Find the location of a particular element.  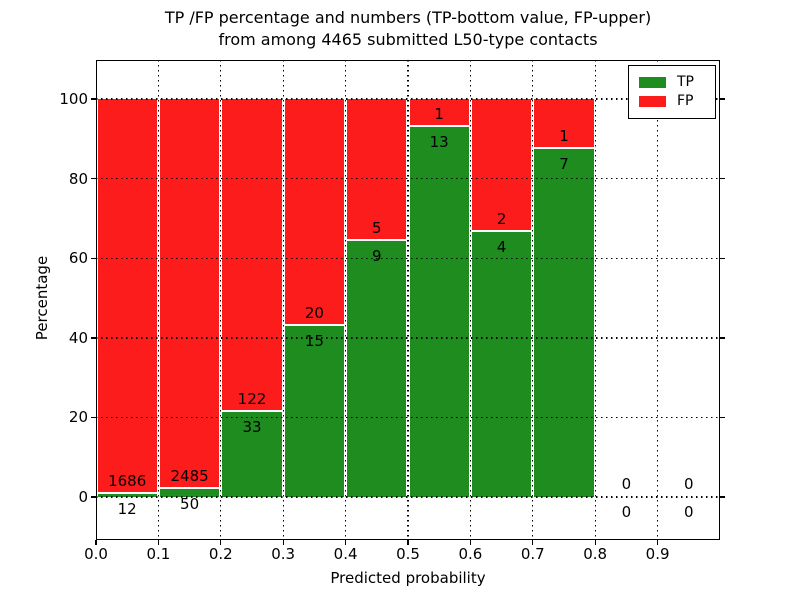

y-tick-label: 60 is located at coordinates (78, 258).